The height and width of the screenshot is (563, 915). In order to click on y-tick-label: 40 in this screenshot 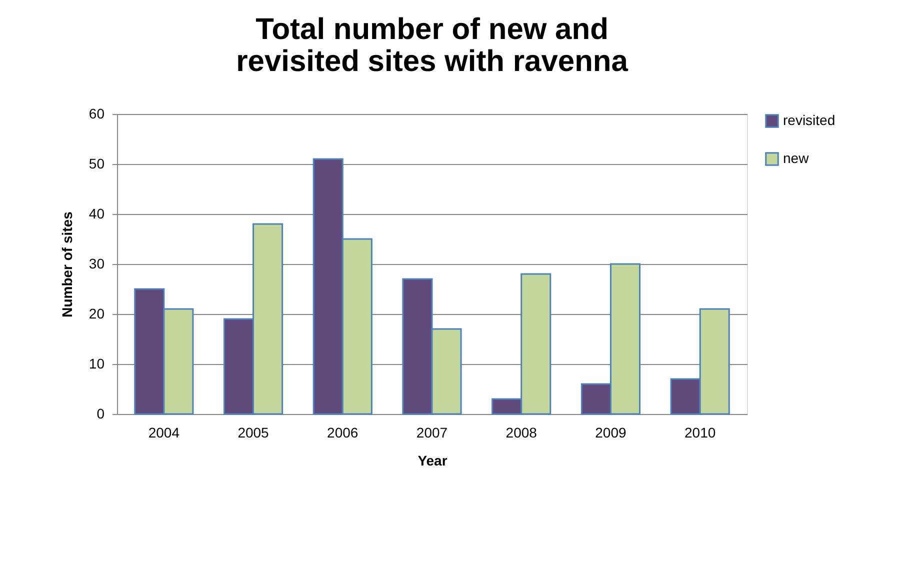, I will do `click(96, 214)`.